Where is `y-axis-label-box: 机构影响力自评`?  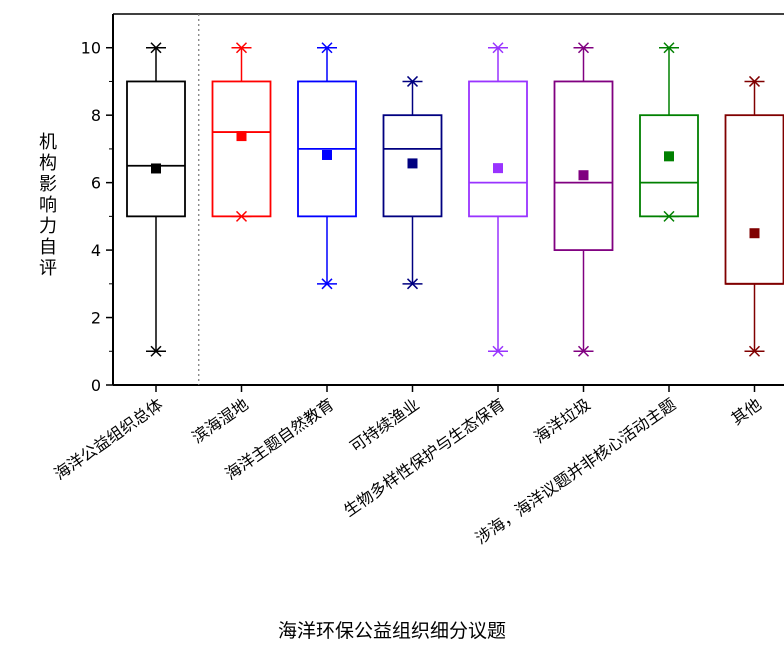 y-axis-label-box: 机构影响力自评 is located at coordinates (46, 205).